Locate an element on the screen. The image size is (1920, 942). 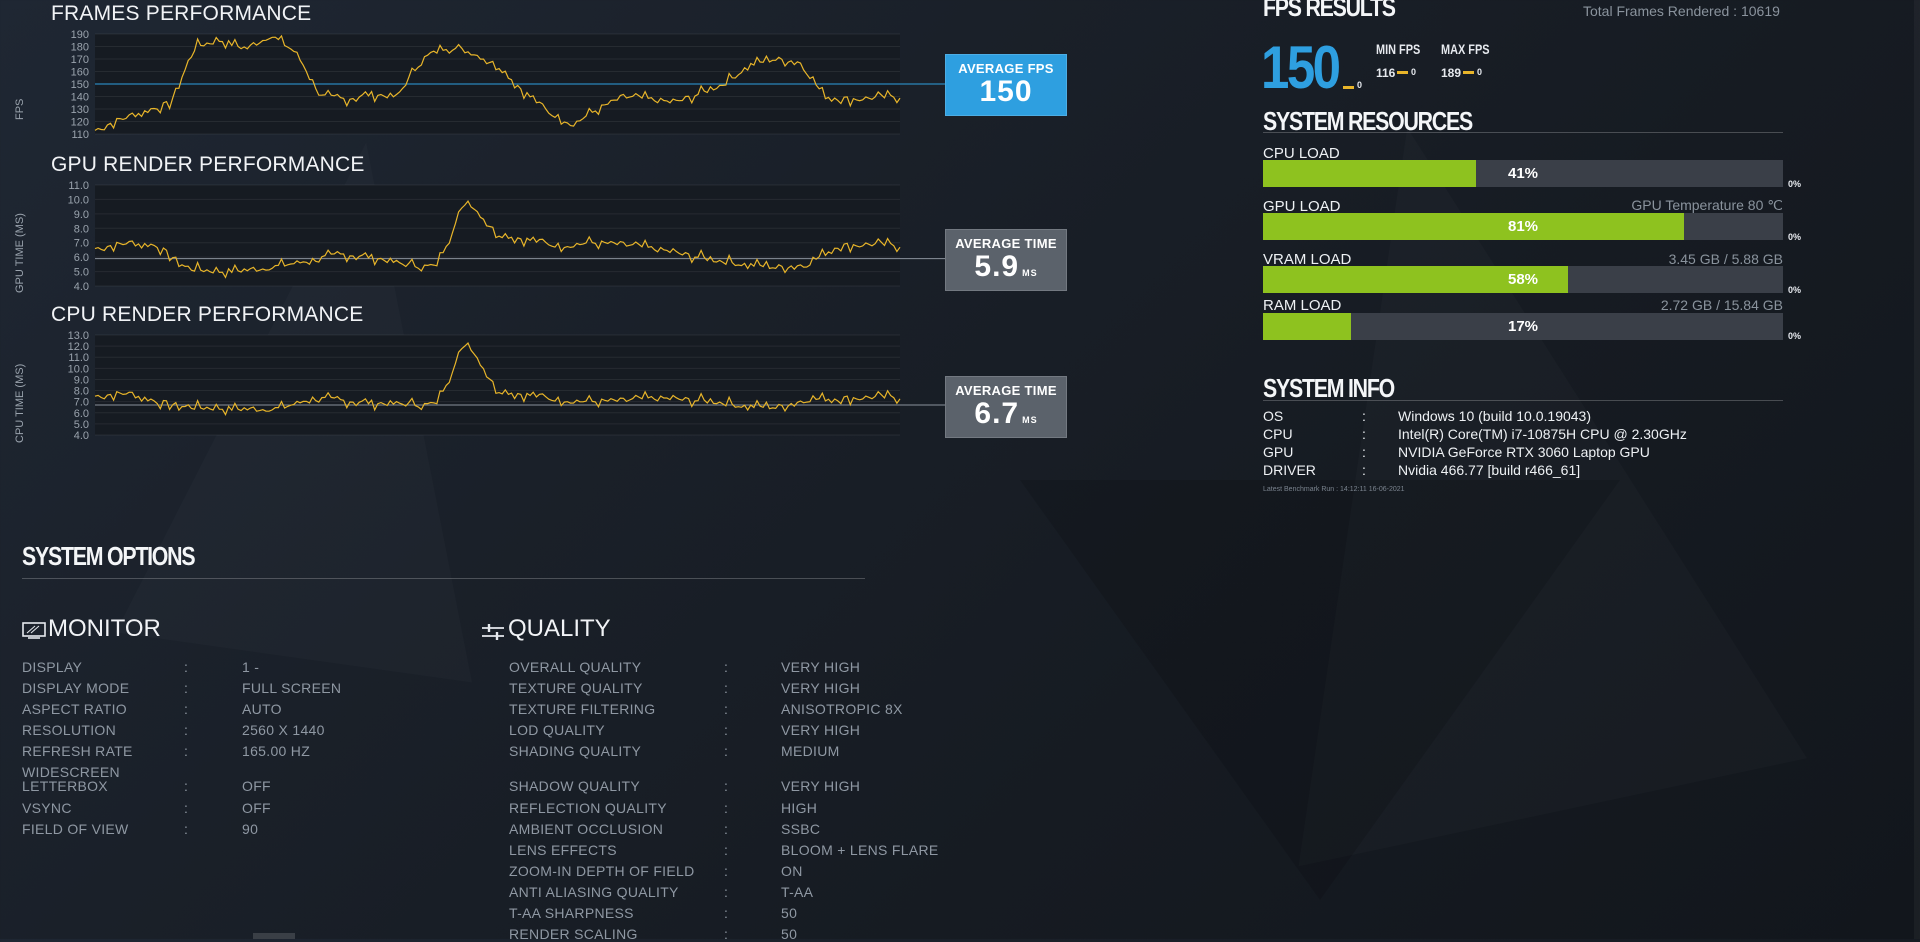
frames-tick-label: 150 is located at coordinates (80, 85).